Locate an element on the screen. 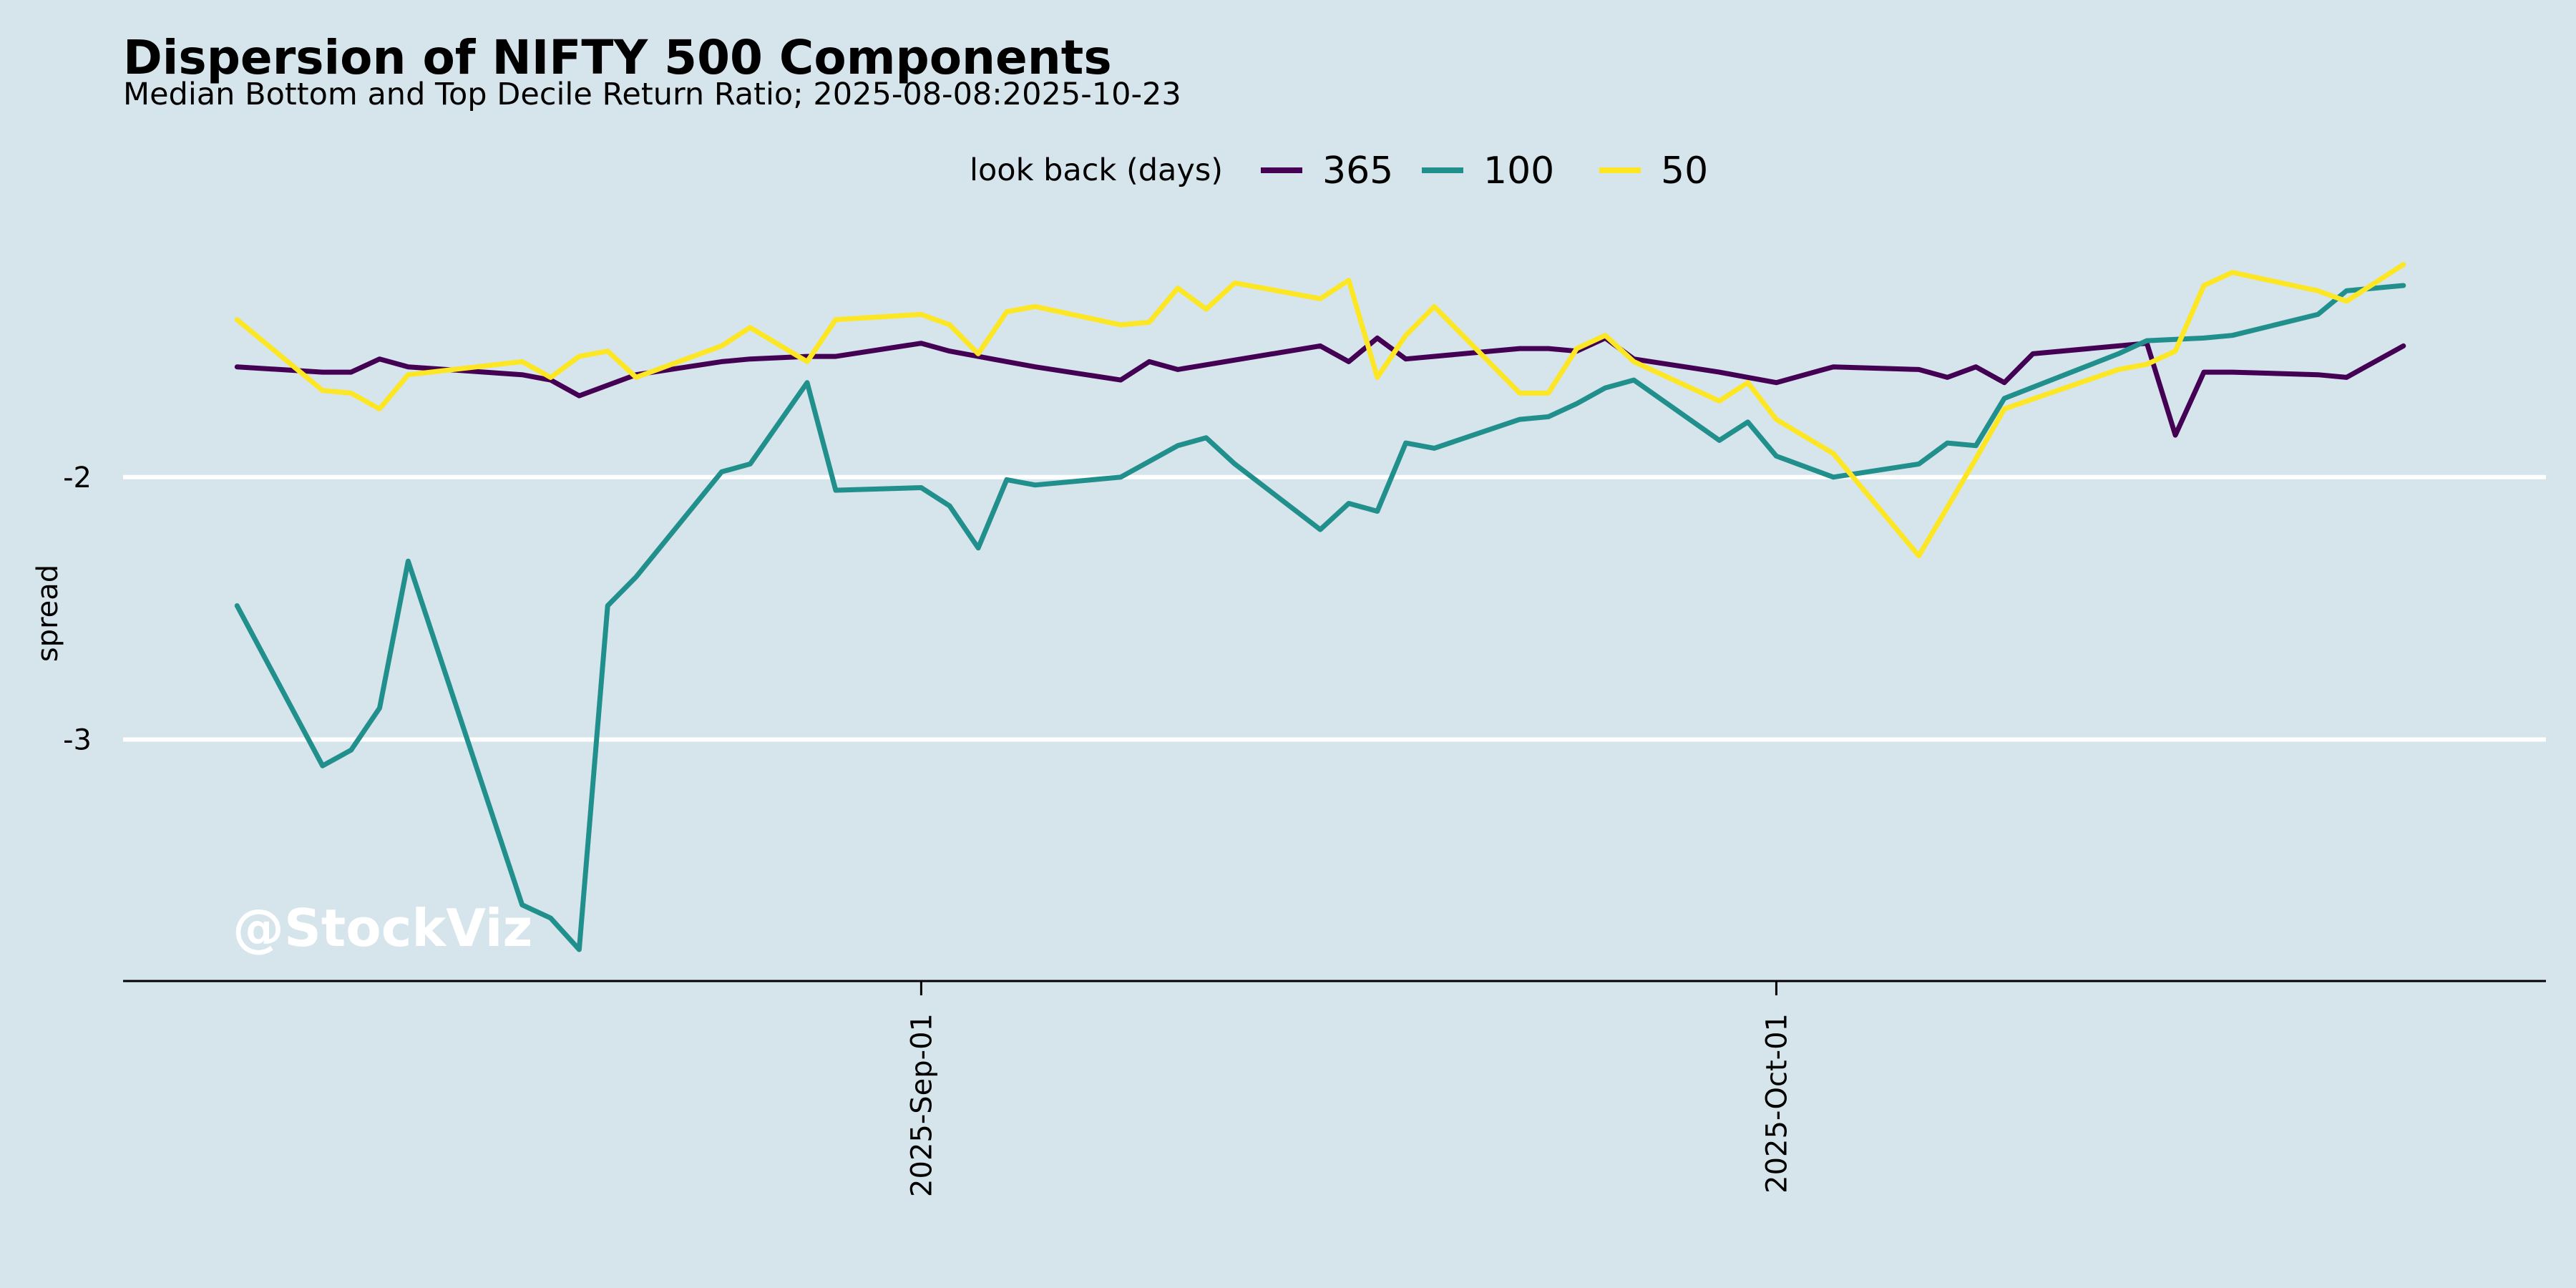 Image resolution: width=2576 pixels, height=1288 pixels. y-axis-ticks: -3 -2 is located at coordinates (77, 609).